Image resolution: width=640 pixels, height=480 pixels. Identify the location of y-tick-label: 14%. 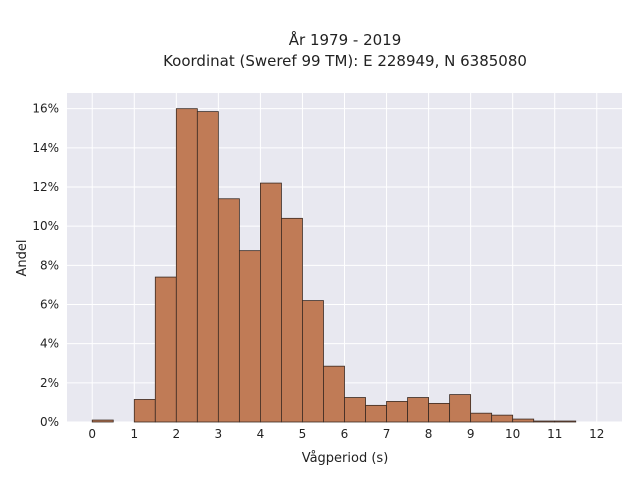
(45, 148).